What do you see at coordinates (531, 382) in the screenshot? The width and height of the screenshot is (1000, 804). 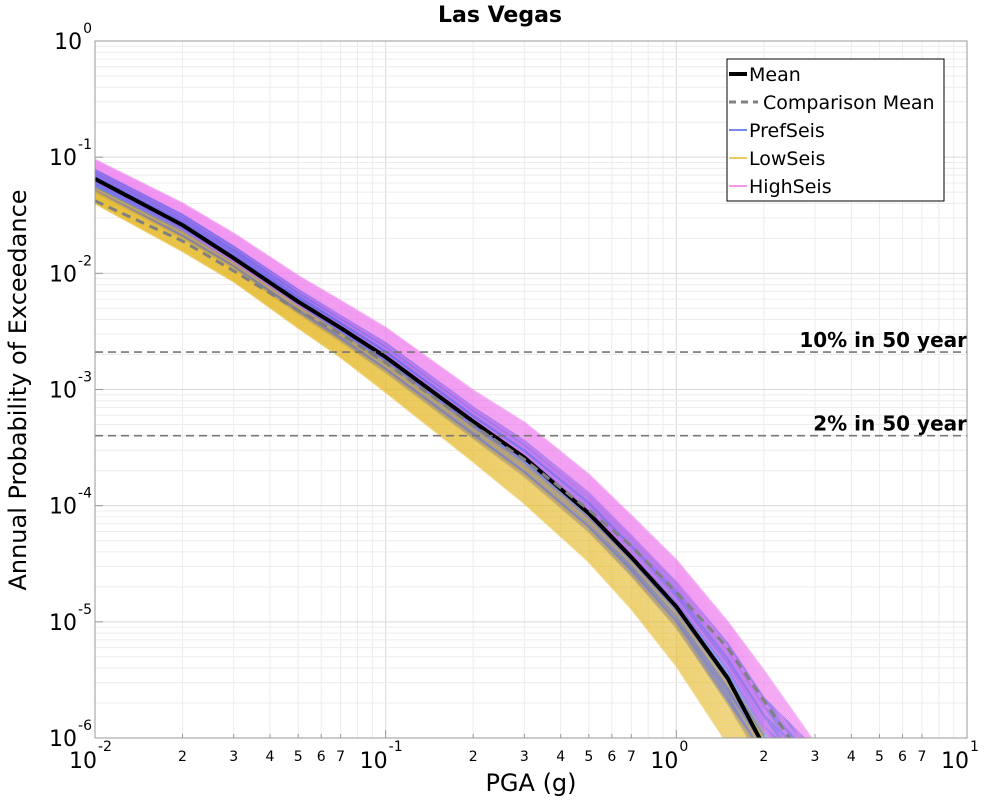 I see `reference-lines: 10% in 50 year 2% in 50 year` at bounding box center [531, 382].